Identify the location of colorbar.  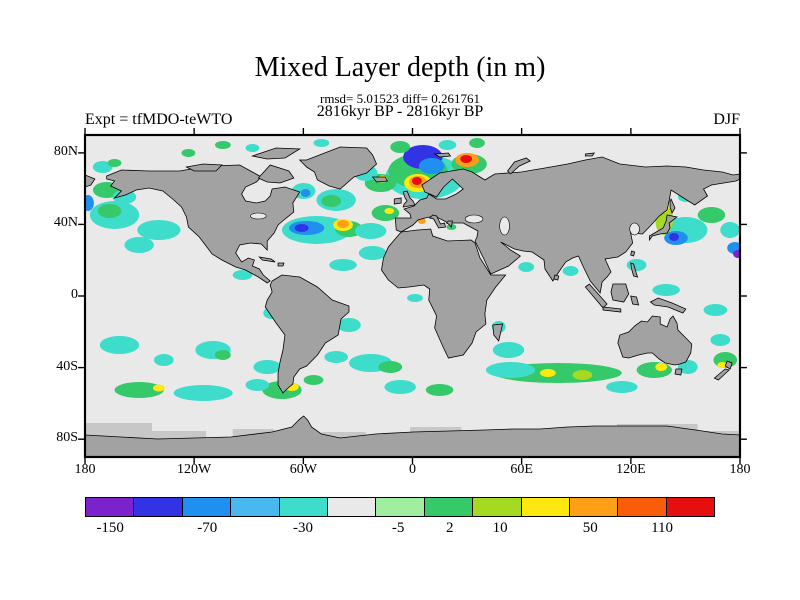
(400, 507).